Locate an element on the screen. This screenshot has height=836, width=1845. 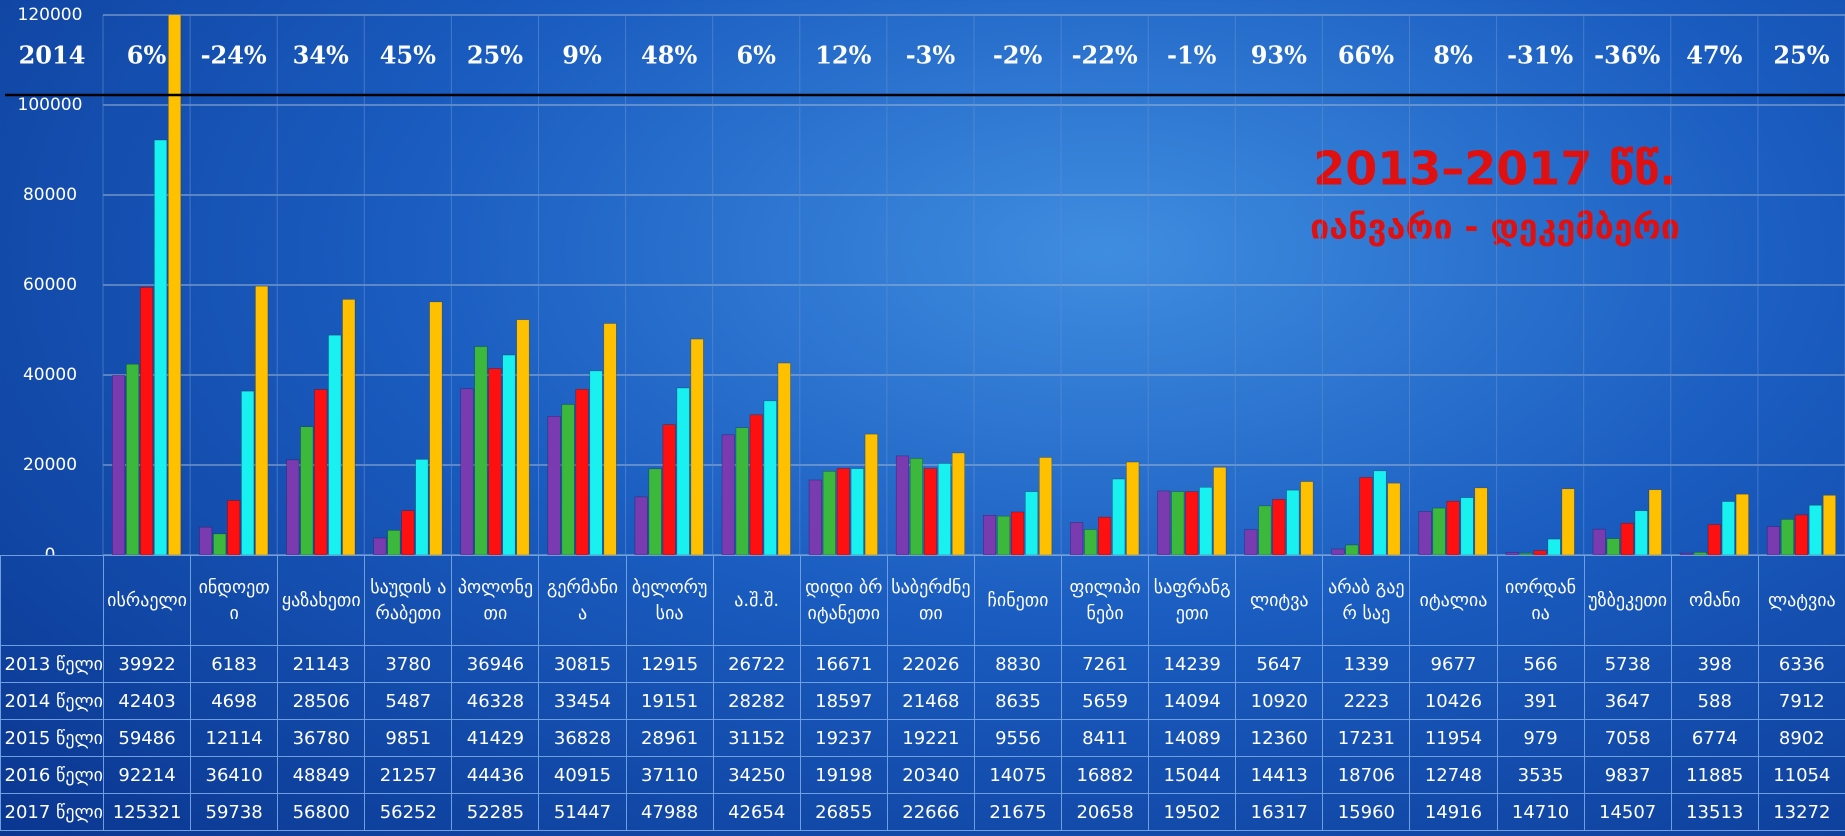
table-value: 5647 is located at coordinates (1279, 664).